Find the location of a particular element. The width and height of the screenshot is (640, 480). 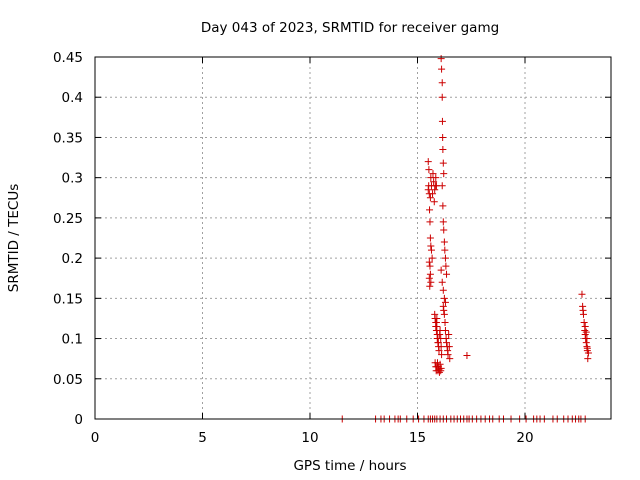

y-tick-label: 0.3 is located at coordinates (72, 179).